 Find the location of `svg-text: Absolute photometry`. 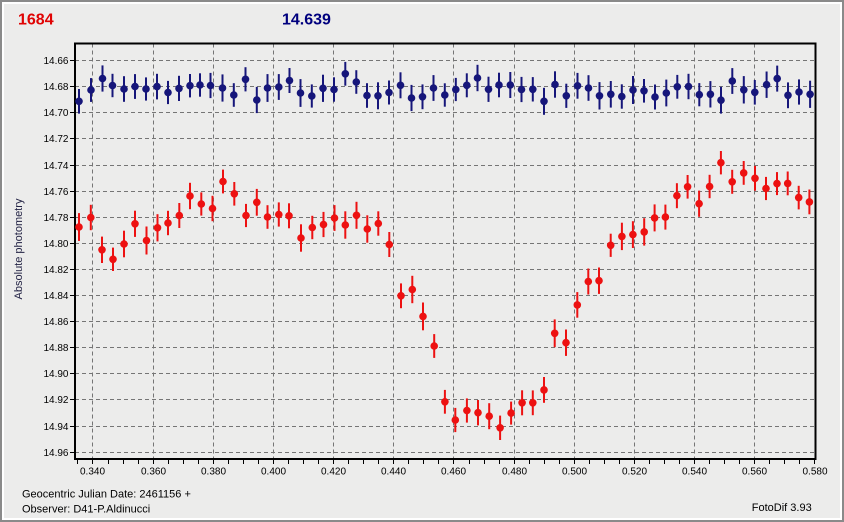

svg-text: Absolute photometry is located at coordinates (19, 248).